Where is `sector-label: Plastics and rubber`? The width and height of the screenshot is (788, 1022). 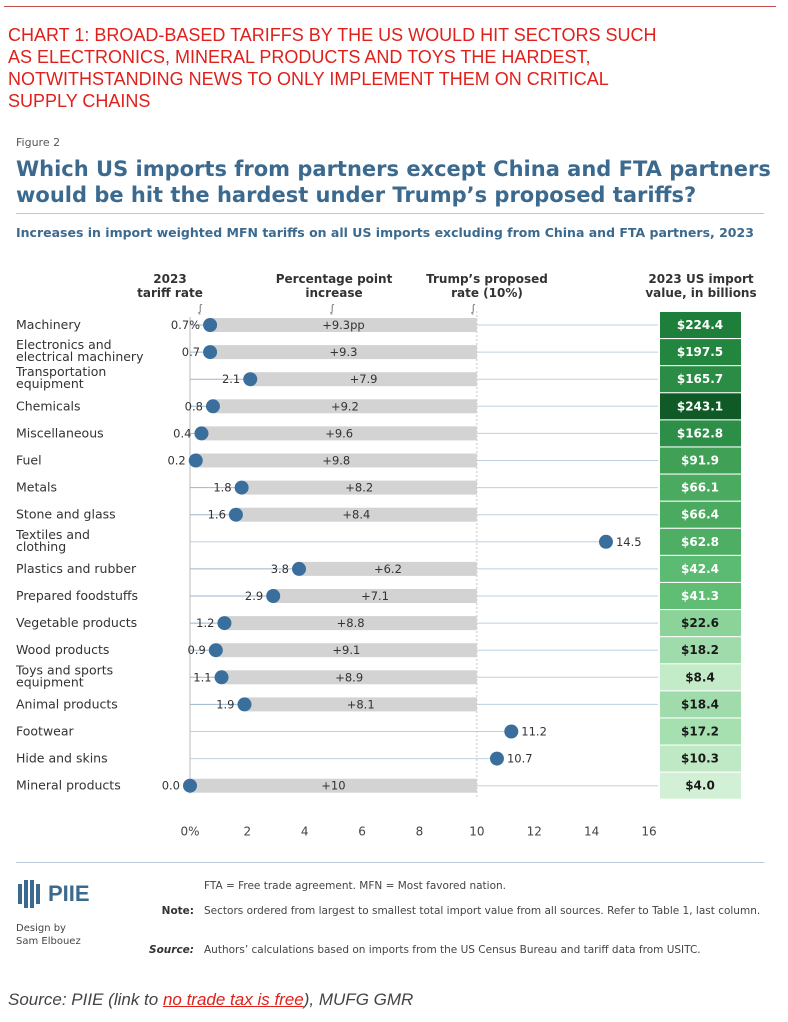 sector-label: Plastics and rubber is located at coordinates (76, 568).